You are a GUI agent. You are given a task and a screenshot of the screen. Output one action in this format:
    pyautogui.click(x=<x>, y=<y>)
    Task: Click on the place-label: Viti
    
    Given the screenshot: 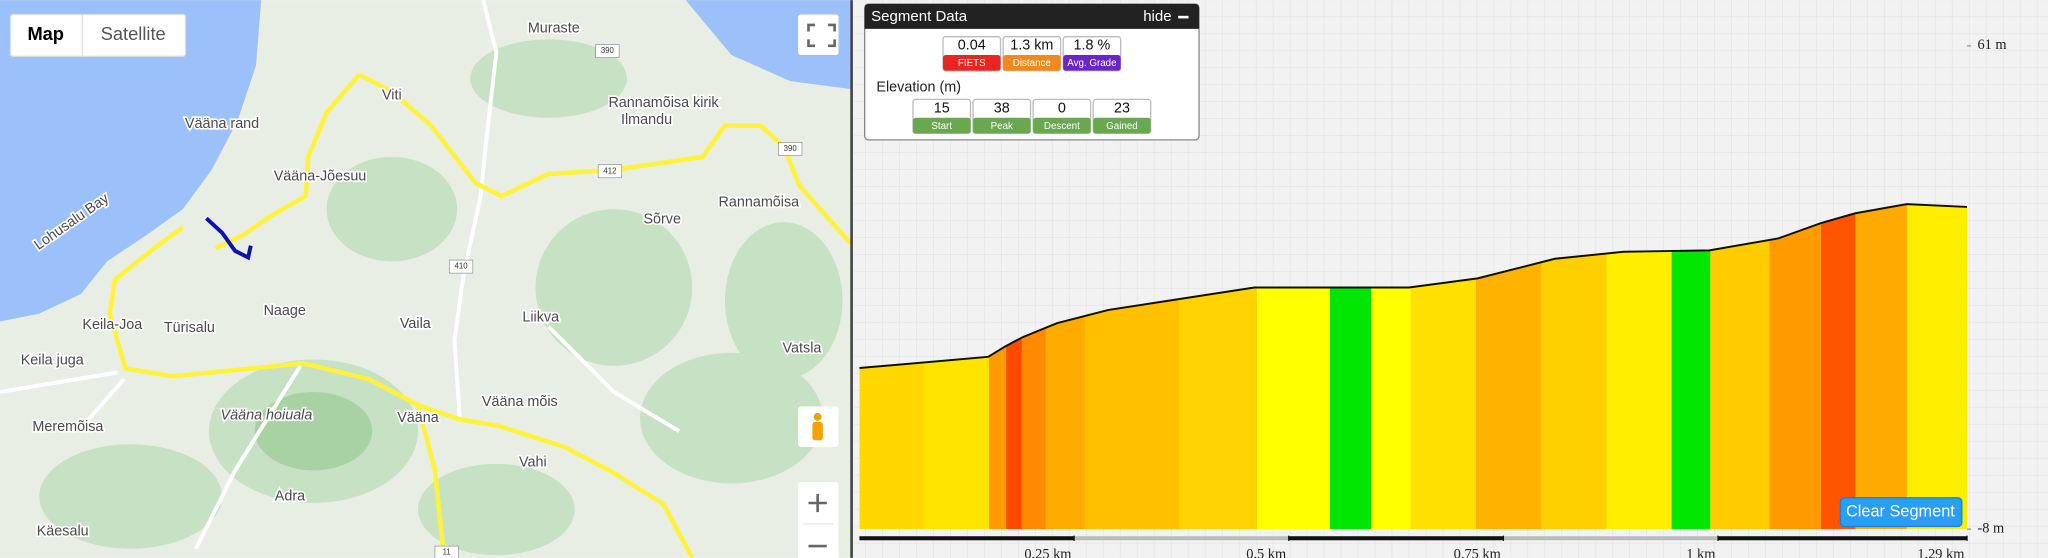 What is the action you would take?
    pyautogui.click(x=392, y=95)
    